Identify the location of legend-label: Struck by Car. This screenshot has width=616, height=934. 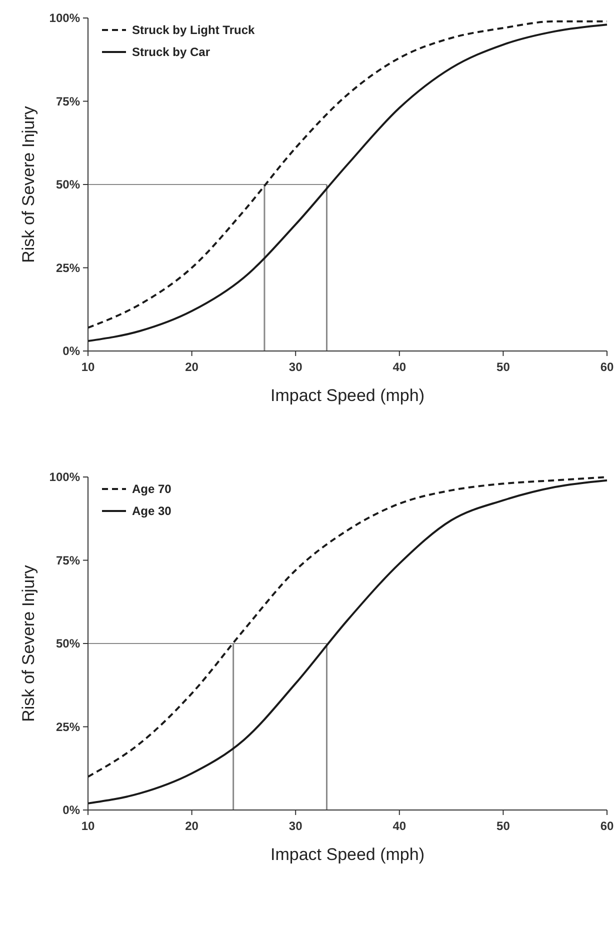
(171, 52).